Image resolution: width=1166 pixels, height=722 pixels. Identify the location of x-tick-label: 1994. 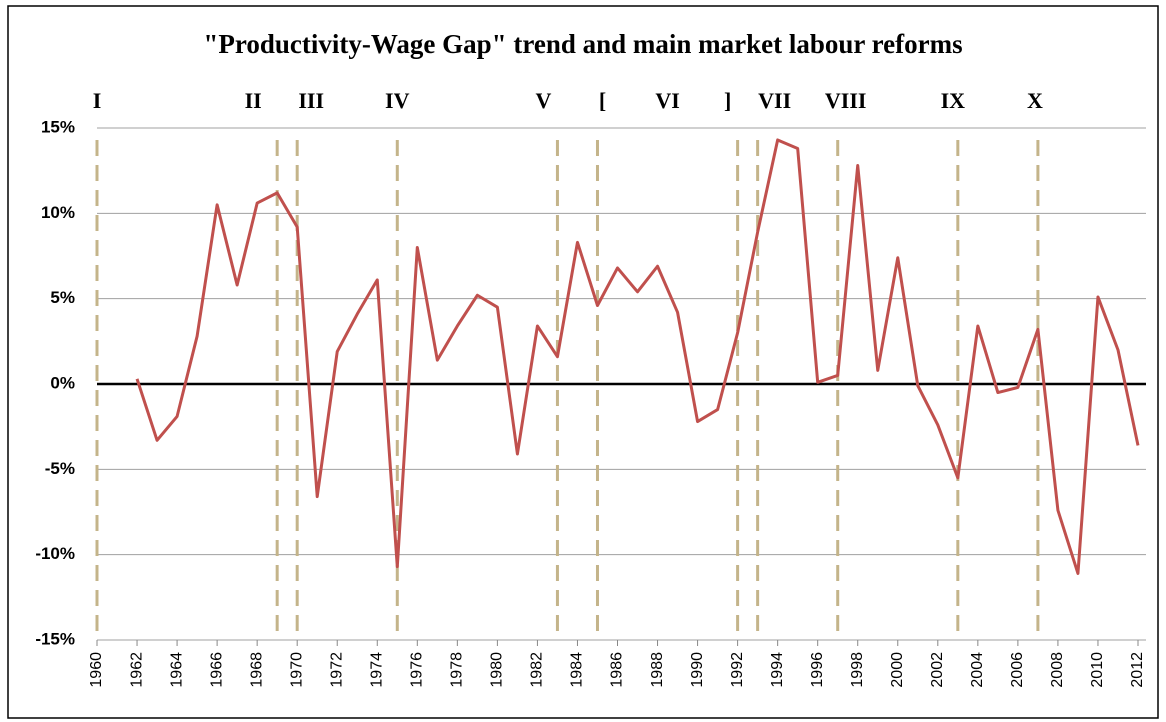
(777, 670).